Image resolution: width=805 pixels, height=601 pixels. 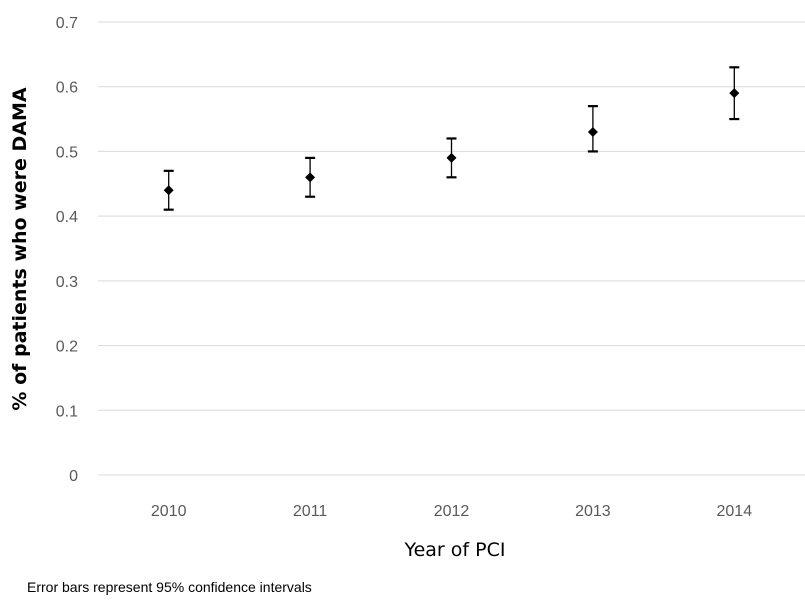 What do you see at coordinates (169, 511) in the screenshot?
I see `x-tick-label: 2010` at bounding box center [169, 511].